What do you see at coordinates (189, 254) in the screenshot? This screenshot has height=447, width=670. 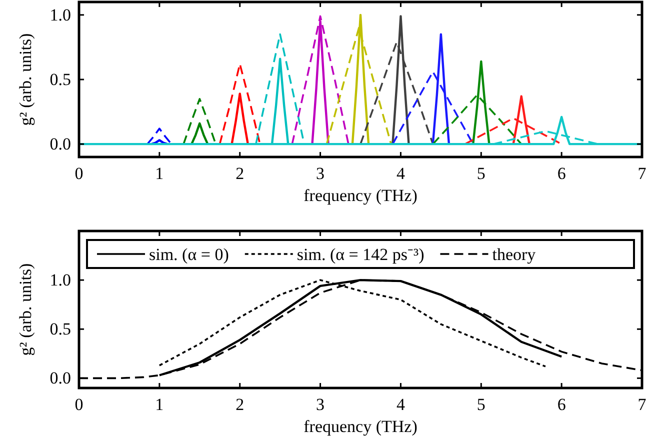 I see `legend-label: sim. (α = 0)` at bounding box center [189, 254].